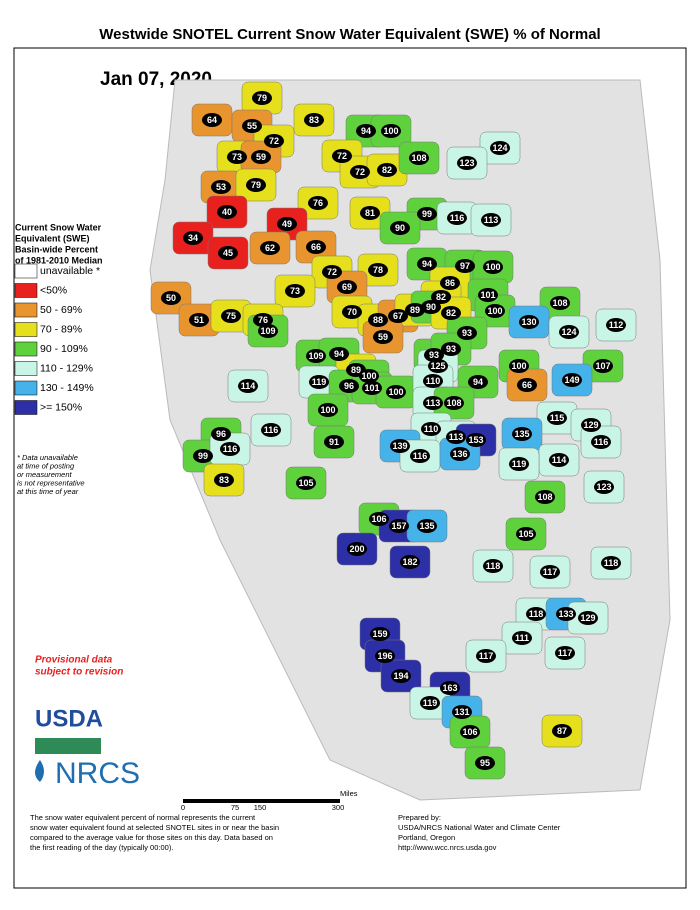 The image size is (700, 910). Describe the element at coordinates (248, 386) in the screenshot. I see `basin-label: 114` at that location.